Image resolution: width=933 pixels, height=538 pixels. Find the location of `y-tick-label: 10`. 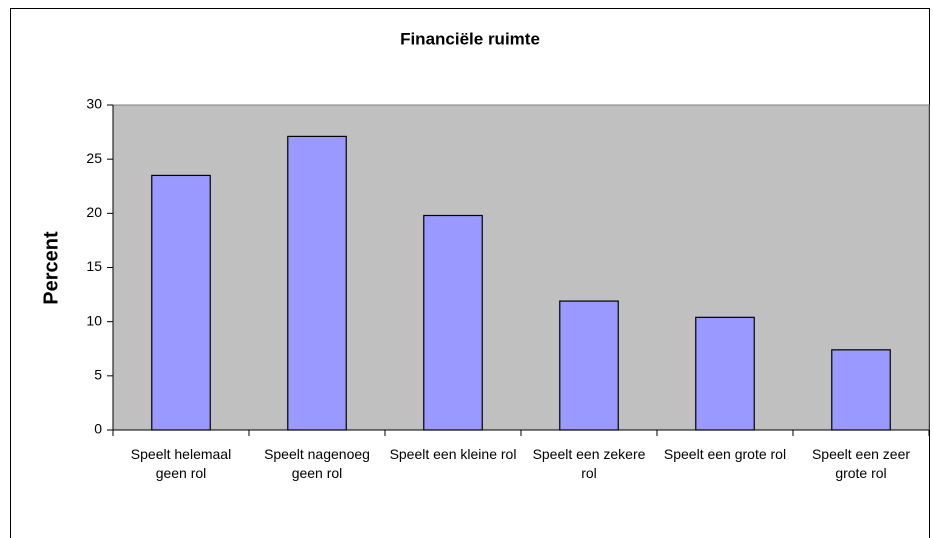

y-tick-label: 10 is located at coordinates (94, 320).